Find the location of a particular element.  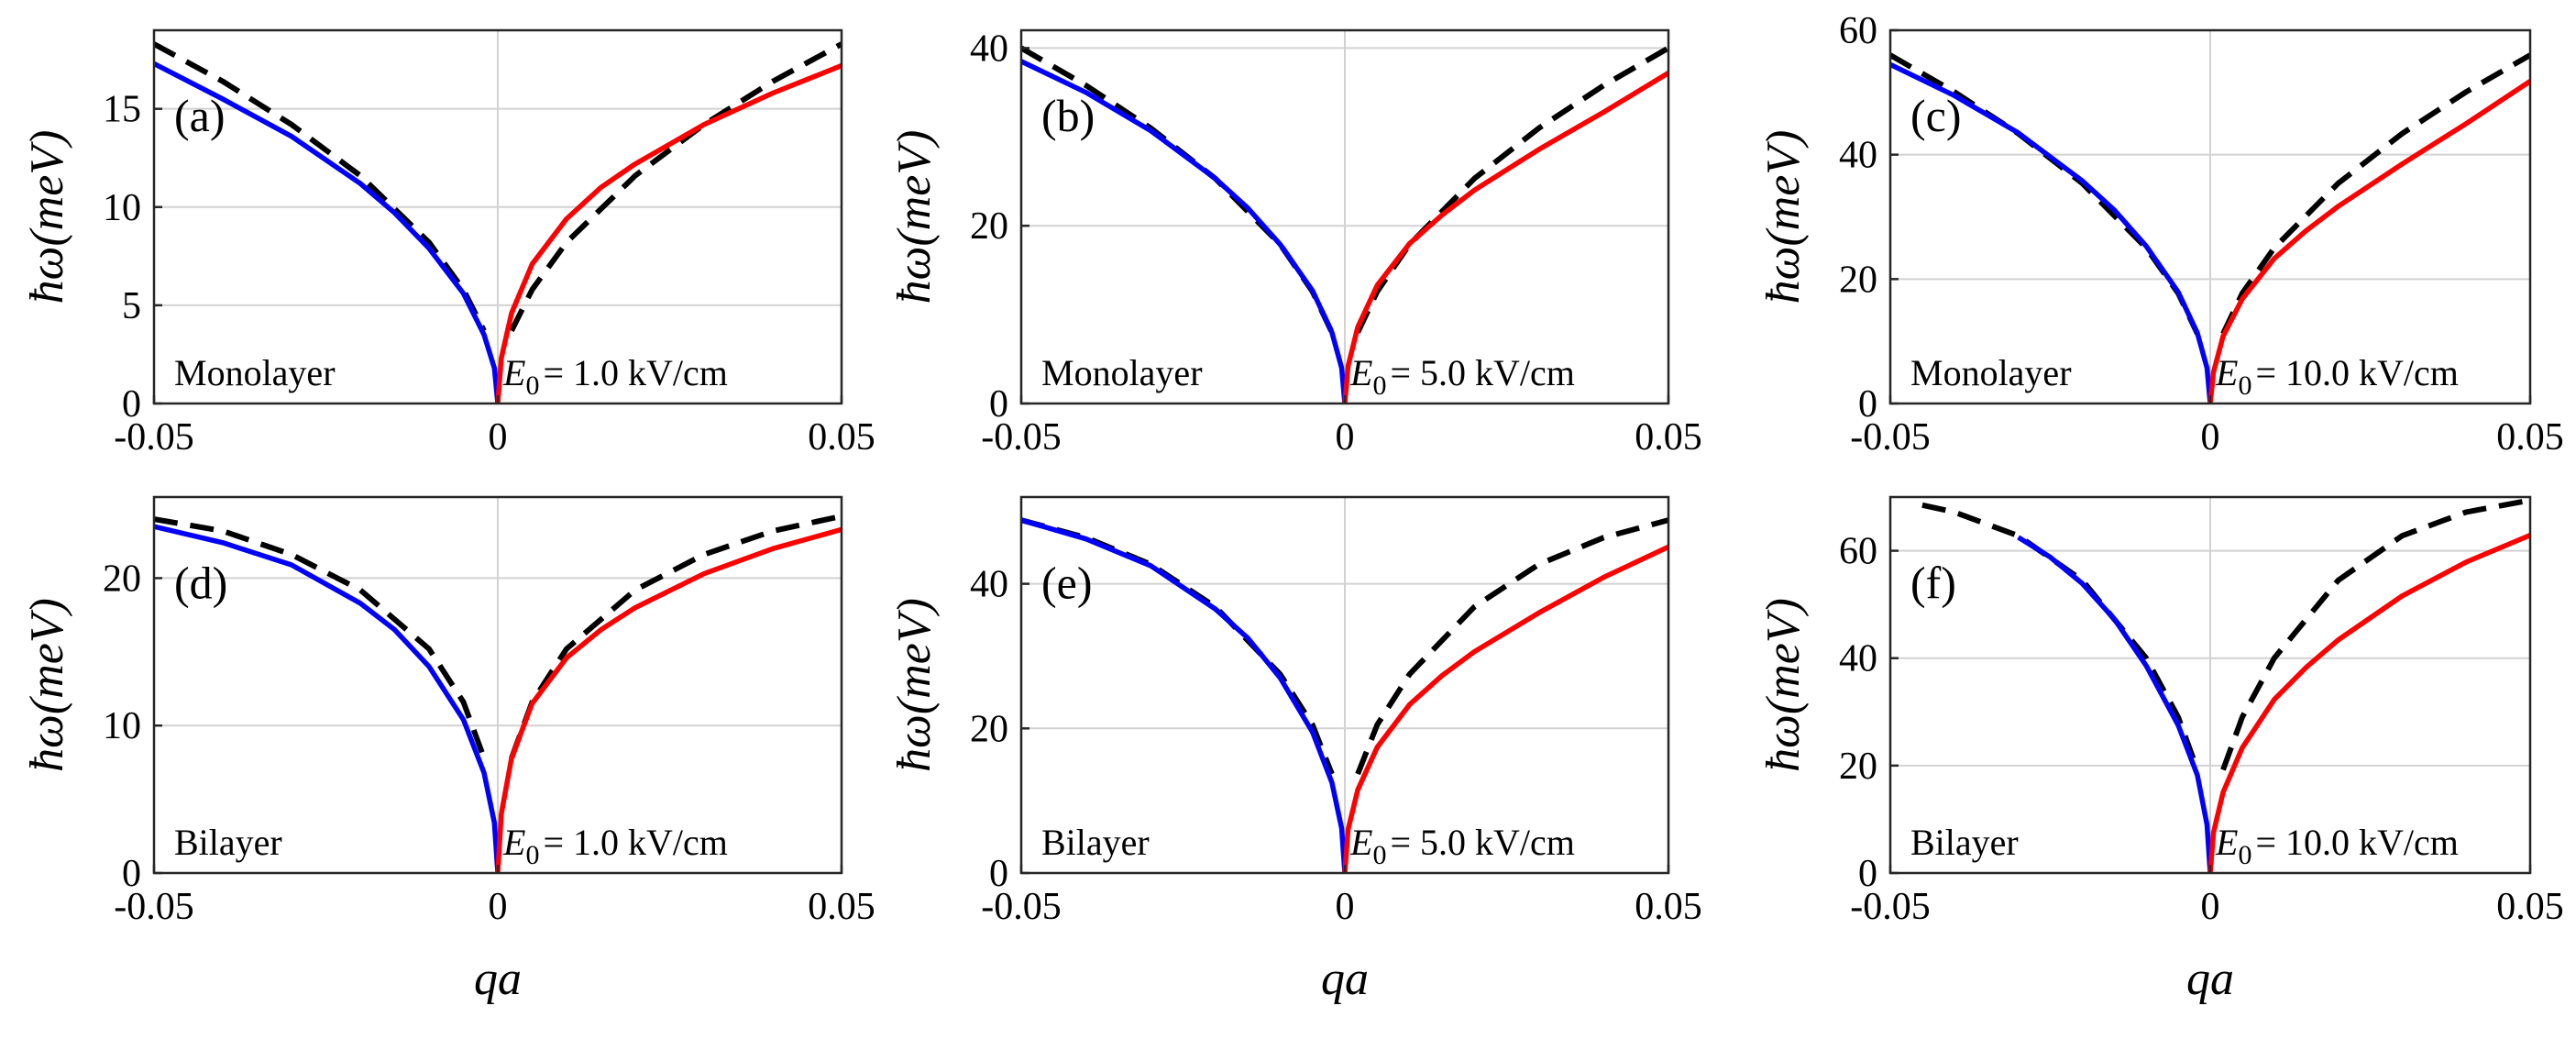

panel-label: (d) is located at coordinates (201, 583).